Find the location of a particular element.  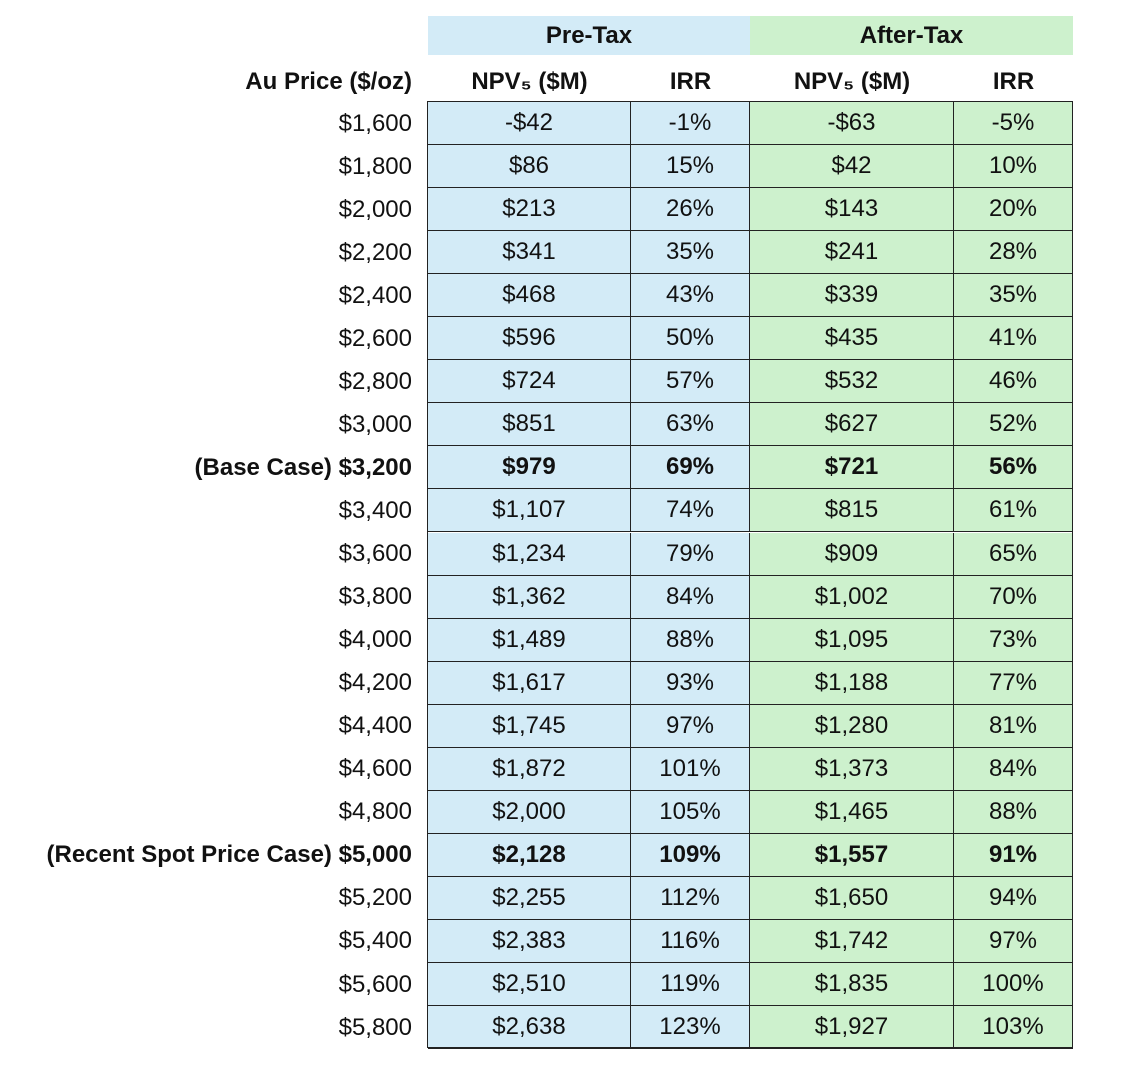

table-cell: $2,510 is located at coordinates (529, 985).